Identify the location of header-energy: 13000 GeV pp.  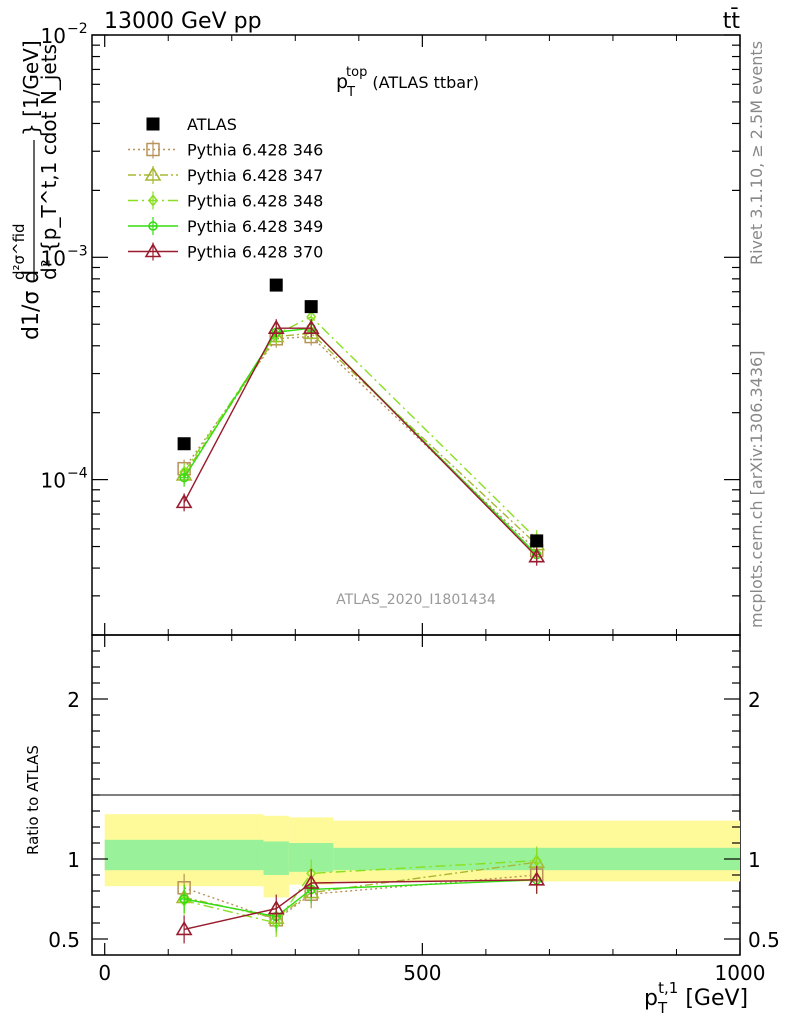
(183, 21).